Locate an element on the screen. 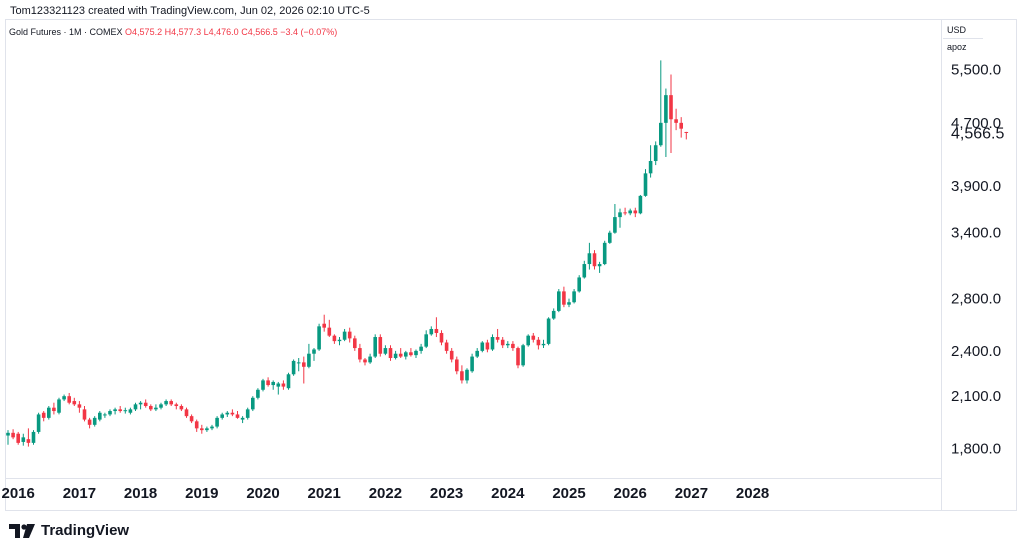  scale-mode-label: apoz is located at coordinates (957, 47).